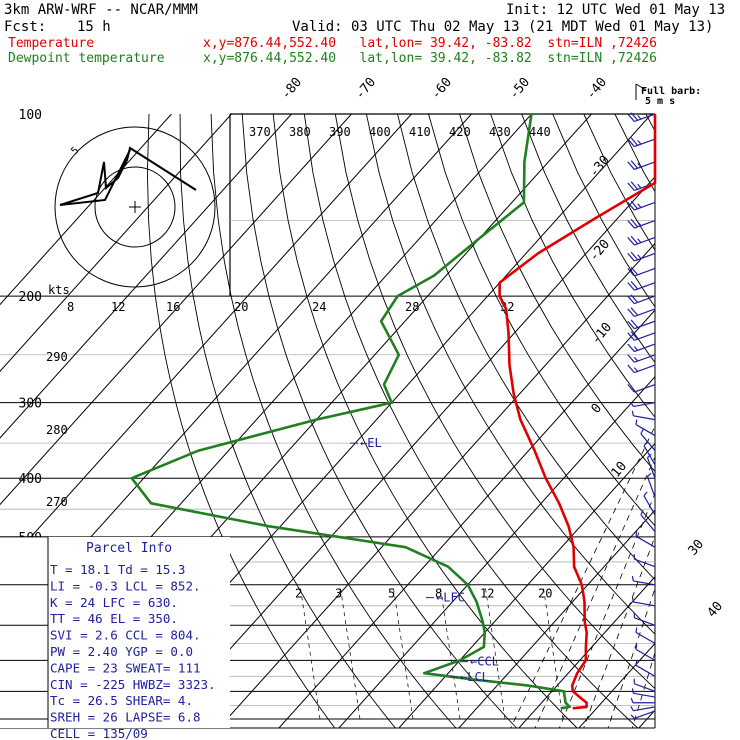 The height and width of the screenshot is (740, 740). What do you see at coordinates (340, 132) in the screenshot?
I see `theta-label-390: 390` at bounding box center [340, 132].